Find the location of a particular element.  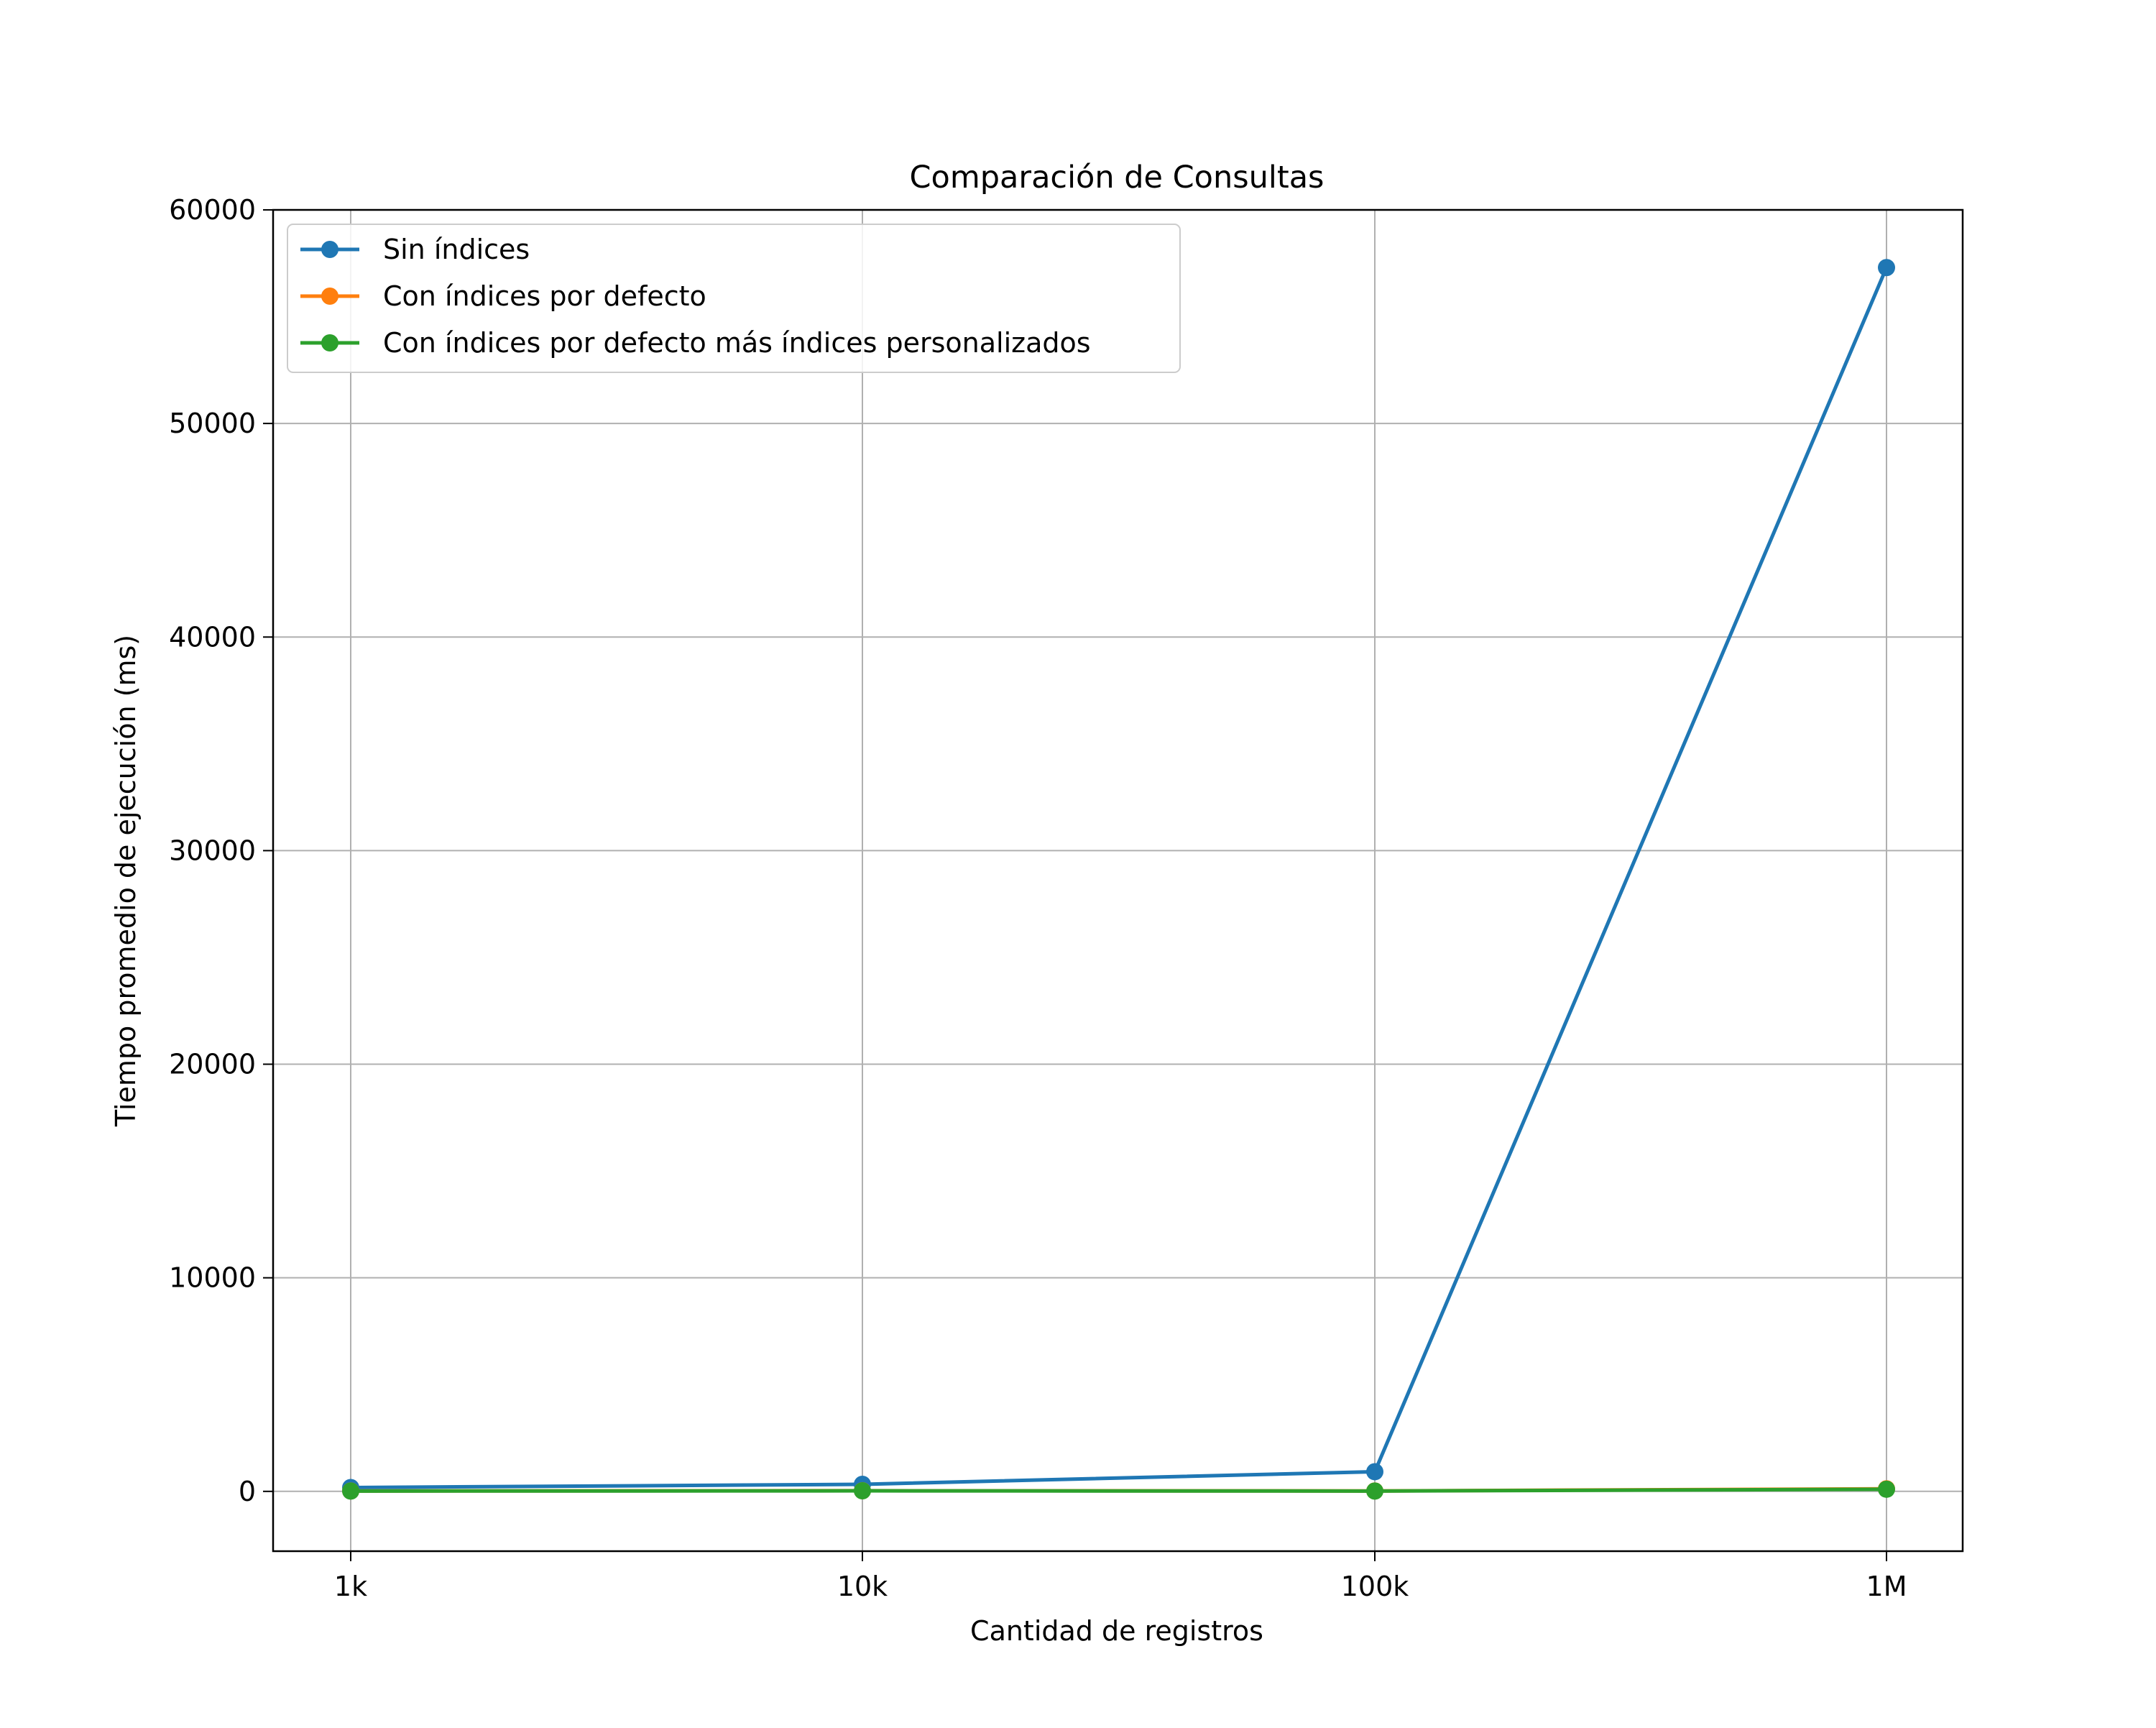

y-tick-label: 10000 is located at coordinates (213, 1278).